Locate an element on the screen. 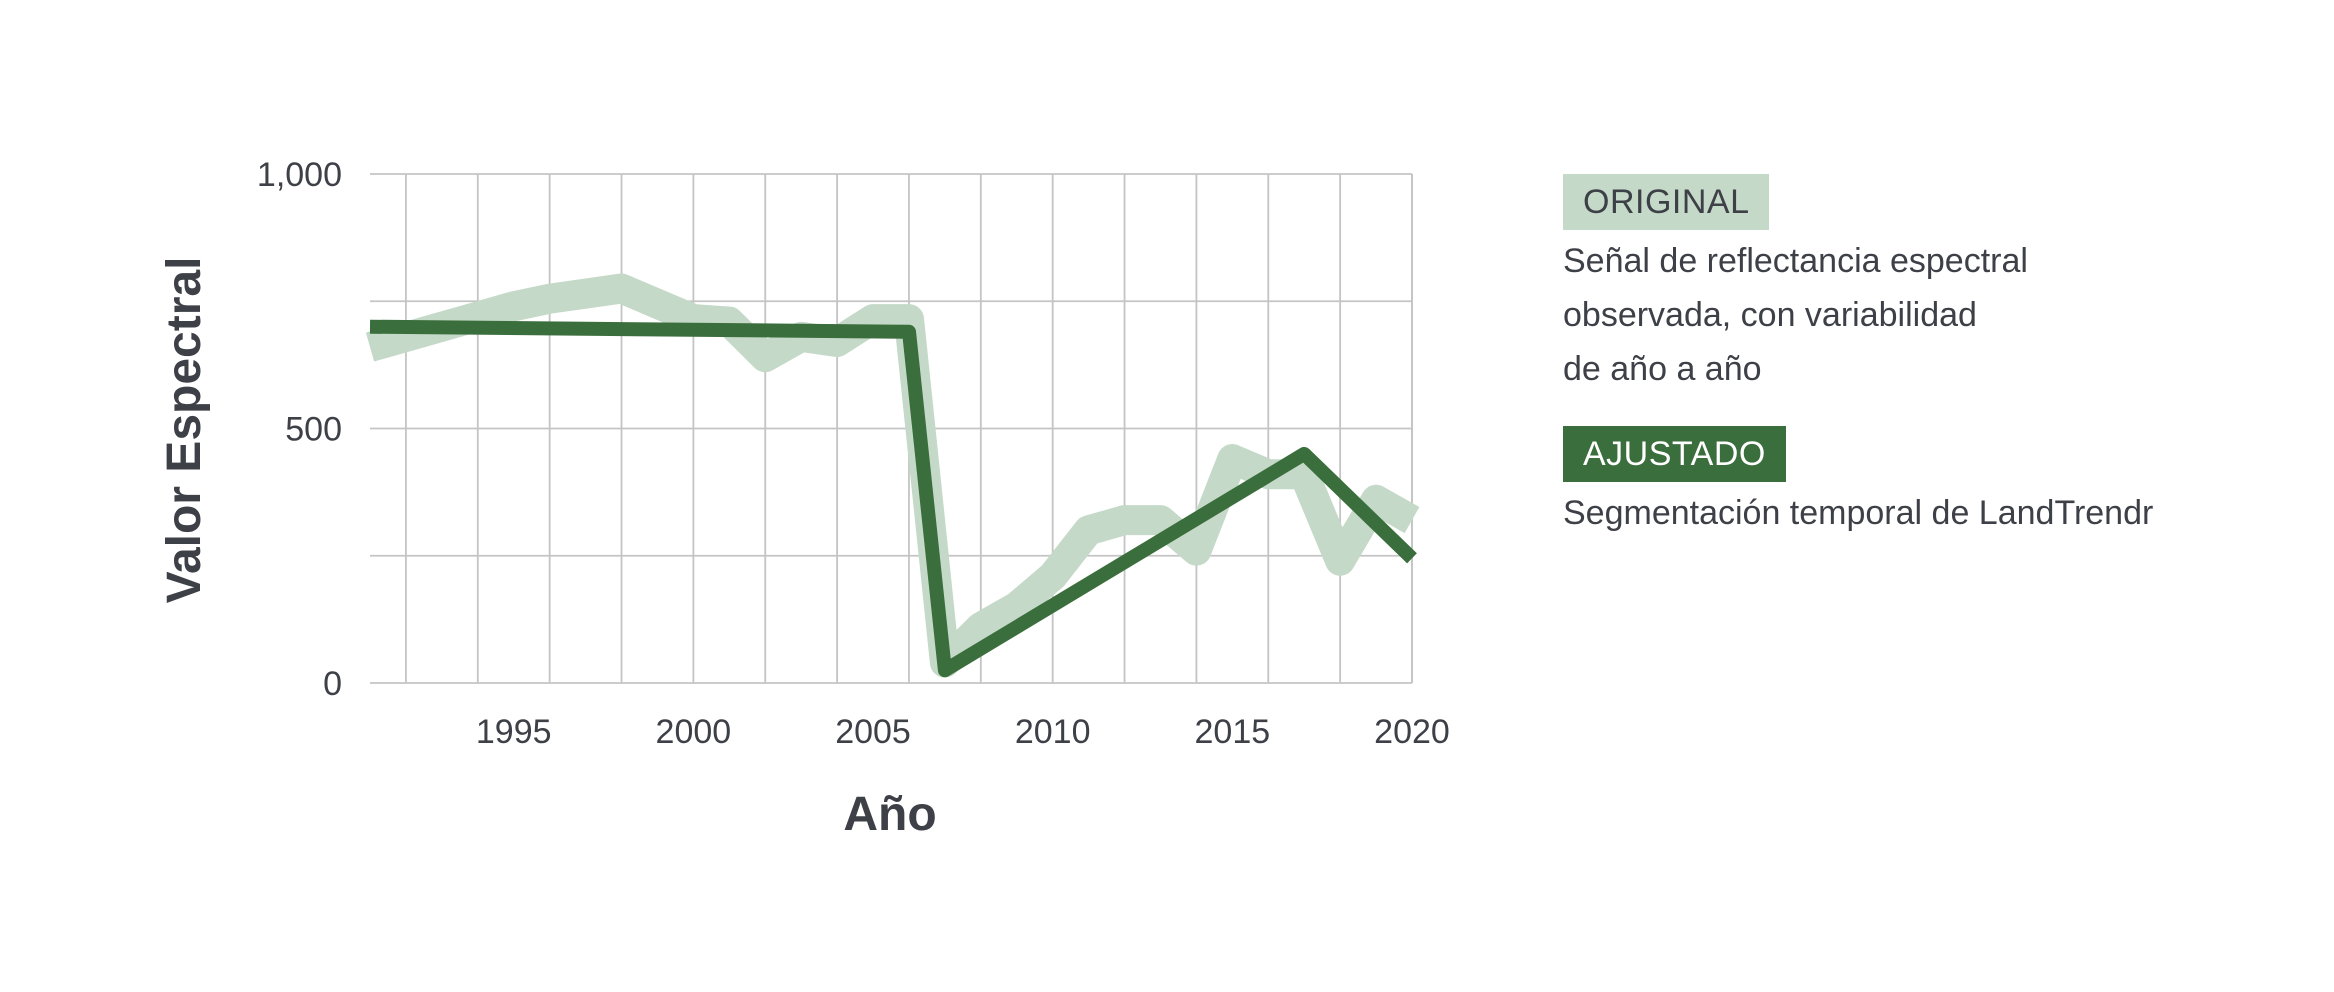  y-tick-label: 1,000 is located at coordinates (299, 175).